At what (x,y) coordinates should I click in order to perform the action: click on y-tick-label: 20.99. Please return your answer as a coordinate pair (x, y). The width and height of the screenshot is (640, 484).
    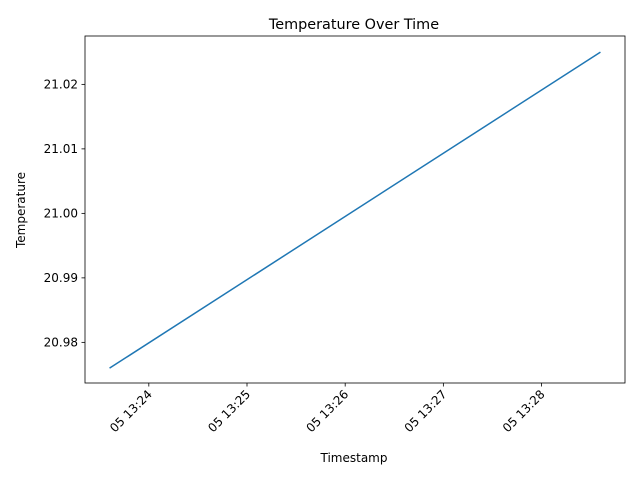
    Looking at the image, I should click on (61, 278).